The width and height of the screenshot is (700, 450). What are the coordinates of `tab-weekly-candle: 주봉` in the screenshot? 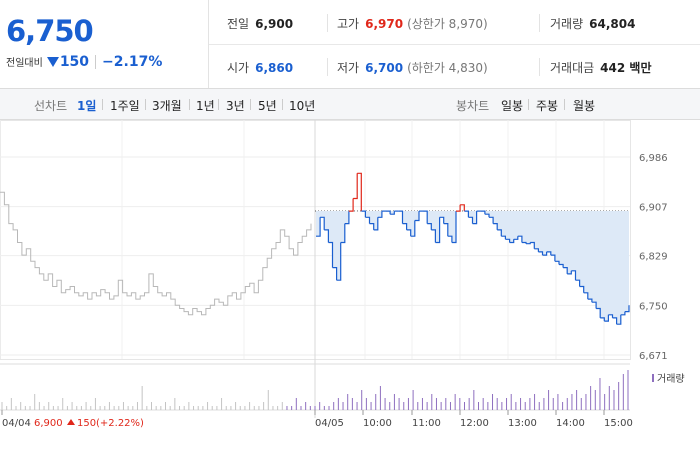 It's located at (547, 106).